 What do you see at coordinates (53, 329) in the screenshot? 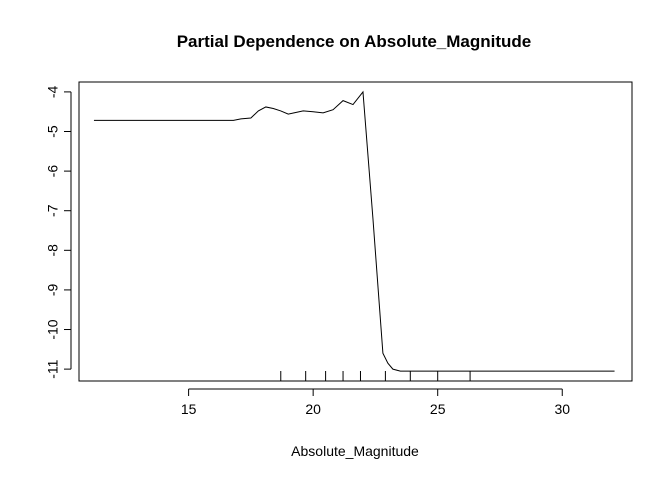
I see `y-tick-label: -10` at bounding box center [53, 329].